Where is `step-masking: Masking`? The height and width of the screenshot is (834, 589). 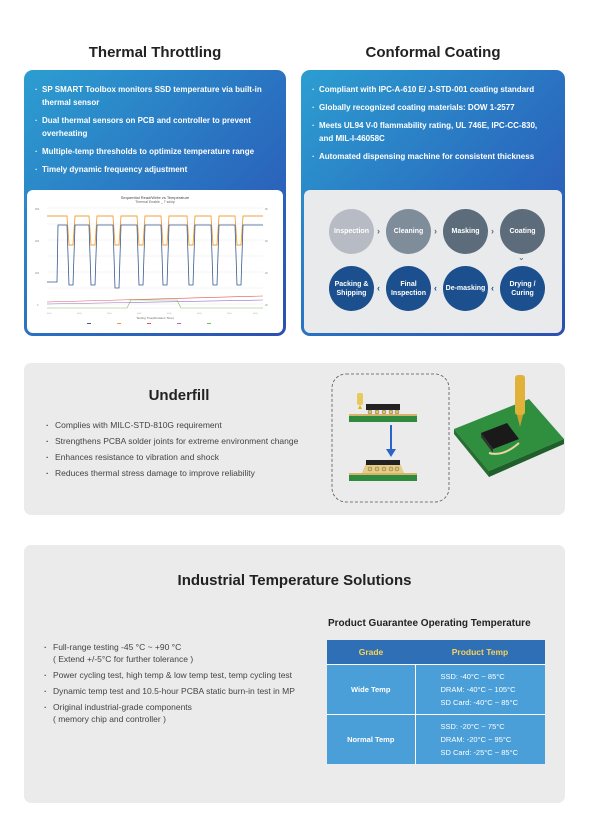
step-masking: Masking is located at coordinates (465, 231).